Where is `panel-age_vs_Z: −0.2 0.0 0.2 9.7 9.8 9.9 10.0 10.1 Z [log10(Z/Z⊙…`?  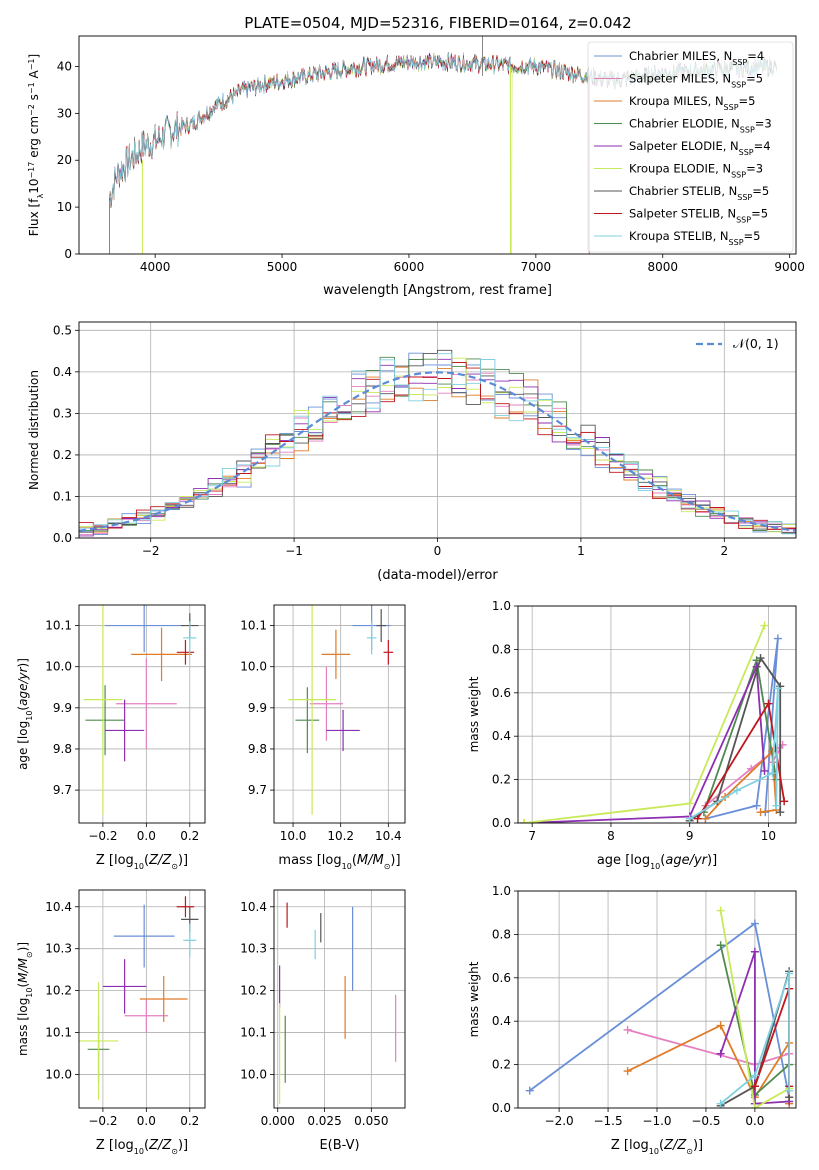
panel-age_vs_Z: −0.2 0.0 0.2 9.7 9.8 9.9 10.0 10.1 Z [log10(Z/Z⊙… is located at coordinates (111, 737).